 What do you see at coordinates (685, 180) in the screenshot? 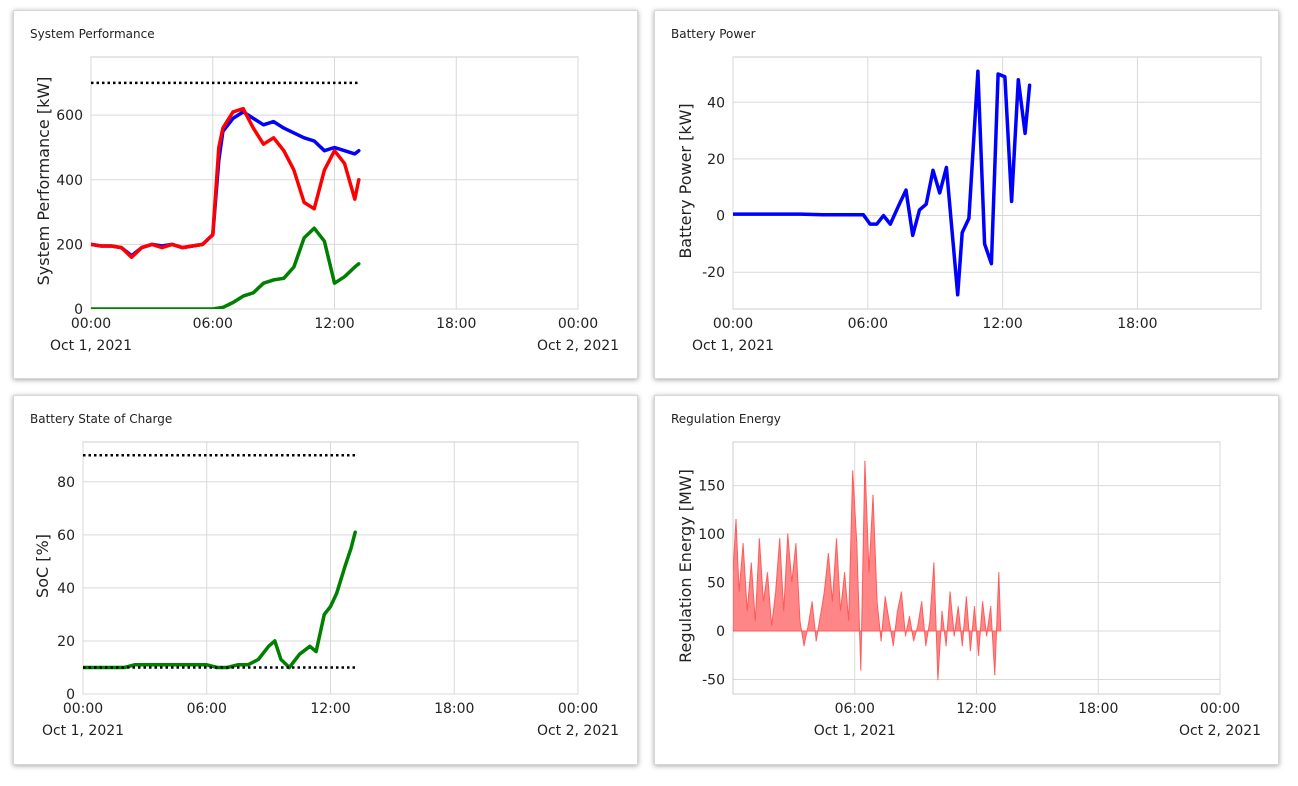
I see `y-axis-label: Battery Power [kW]` at bounding box center [685, 180].